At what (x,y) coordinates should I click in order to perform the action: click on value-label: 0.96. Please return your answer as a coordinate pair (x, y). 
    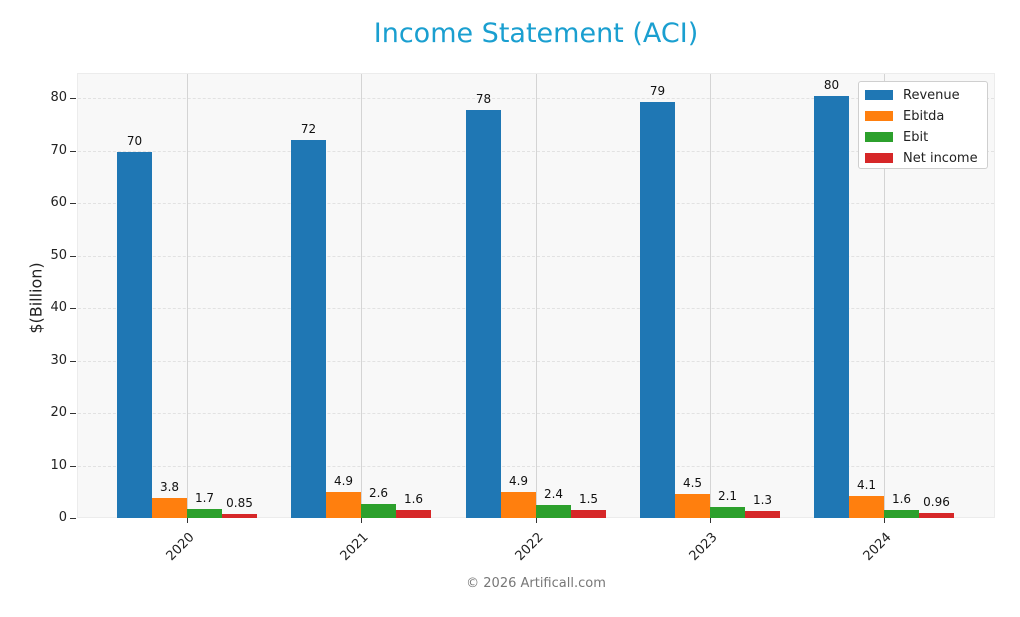
    Looking at the image, I should click on (936, 501).